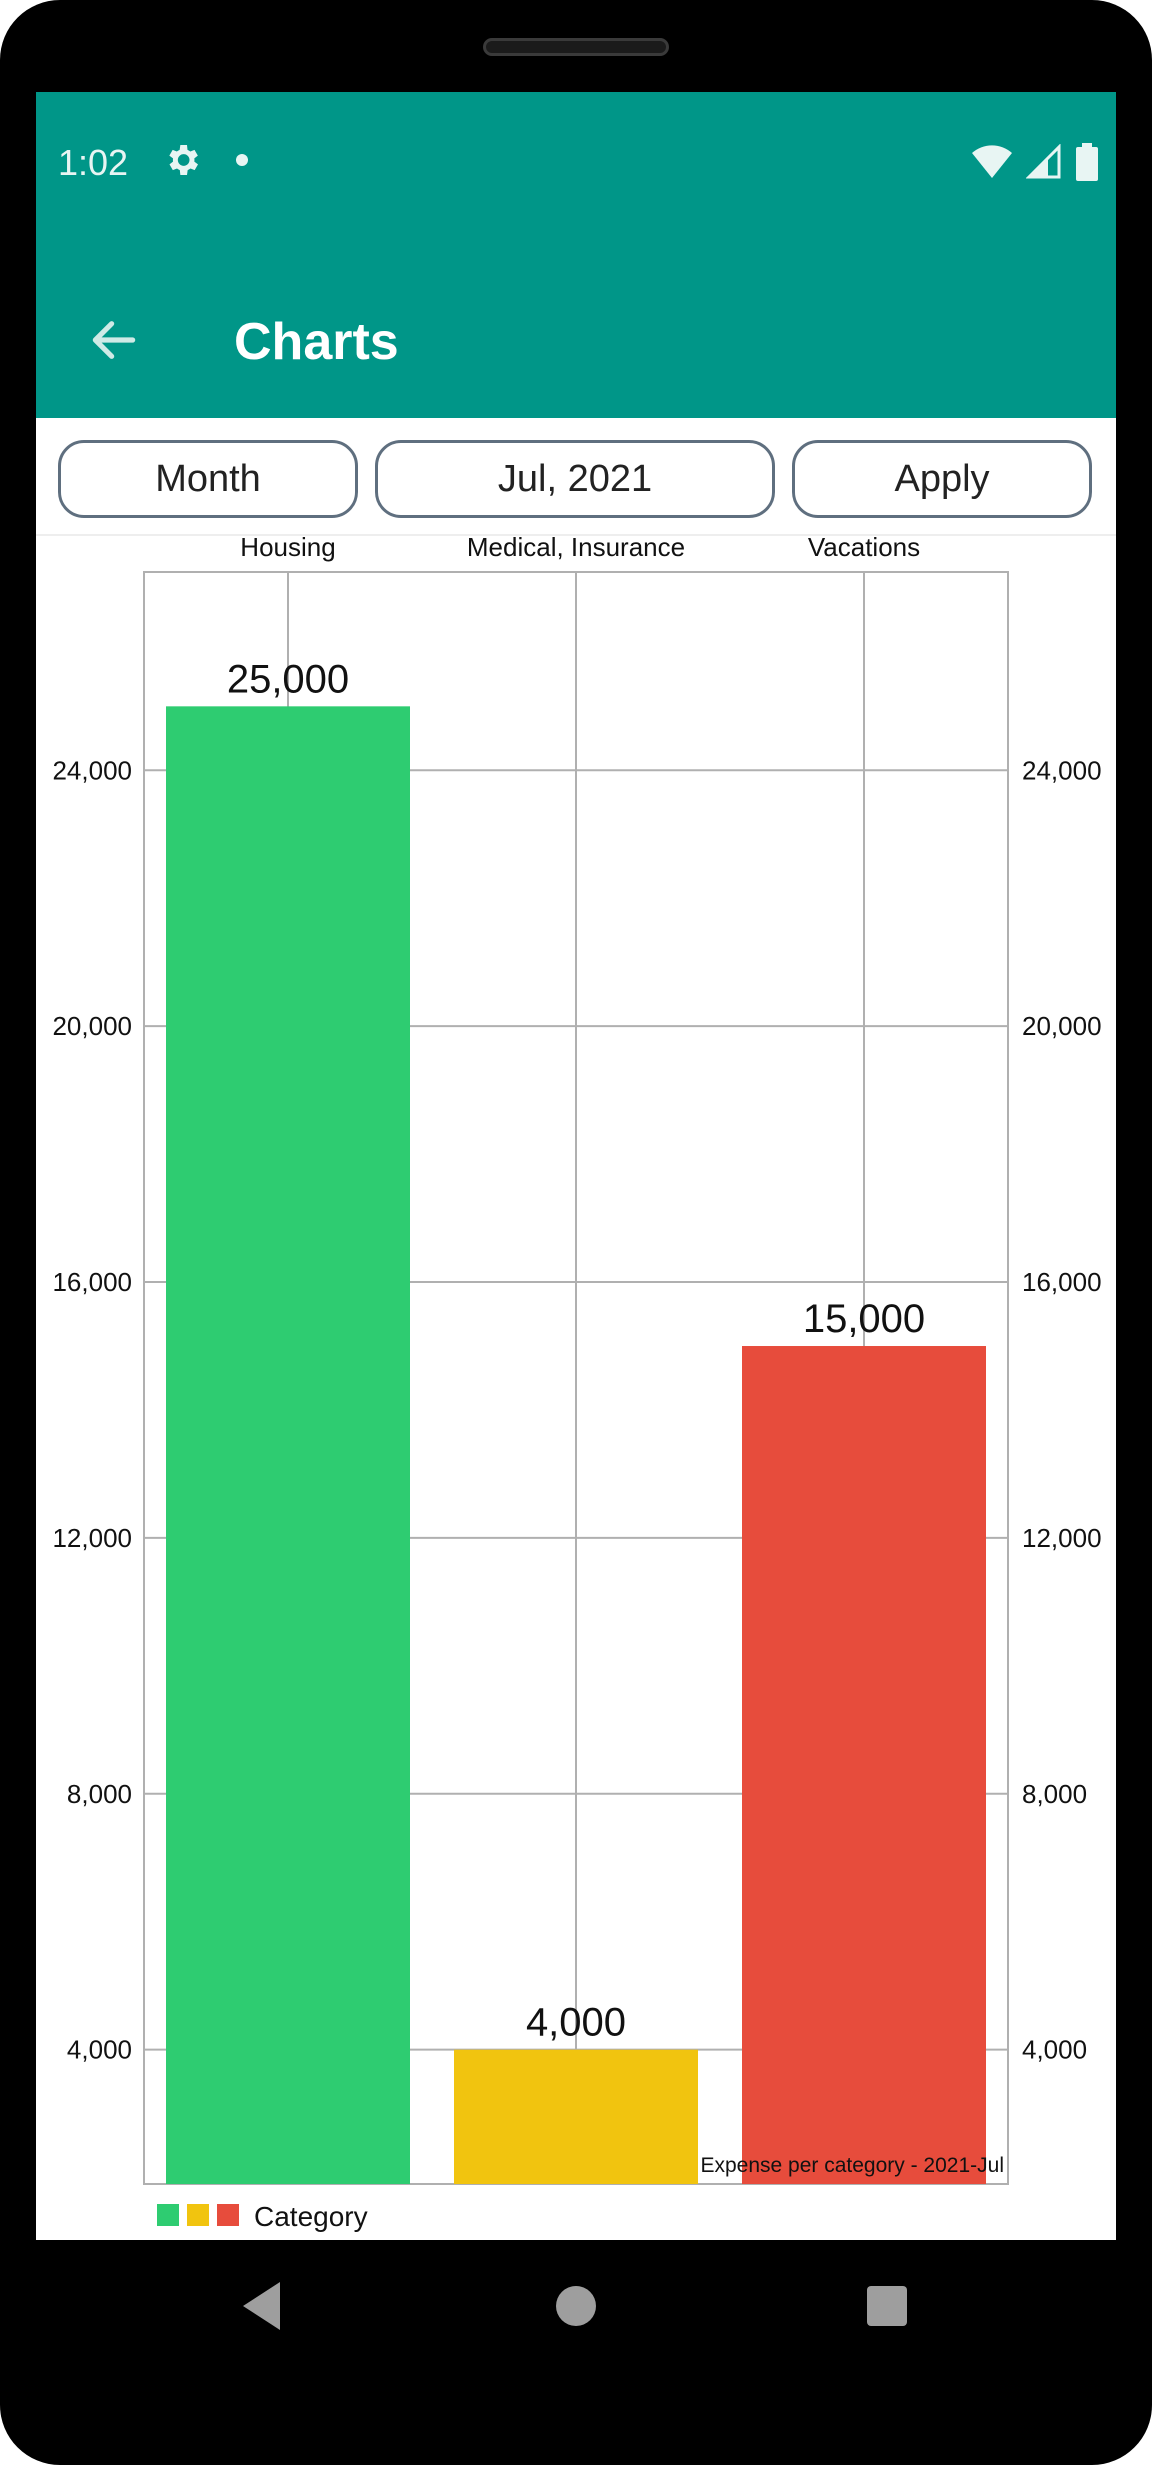 This screenshot has height=2465, width=1152. What do you see at coordinates (942, 479) in the screenshot?
I see `apply-button: Apply` at bounding box center [942, 479].